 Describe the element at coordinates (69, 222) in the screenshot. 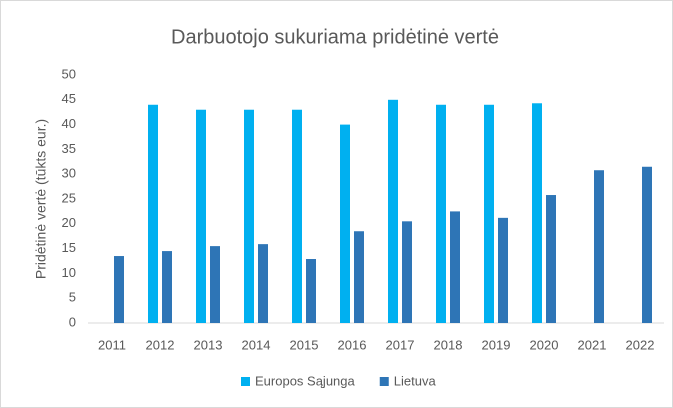

I see `y-tick-label: 20` at that location.